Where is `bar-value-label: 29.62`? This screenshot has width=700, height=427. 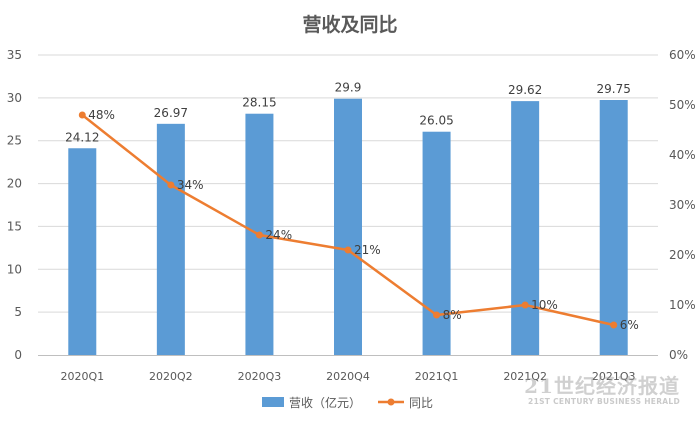 bar-value-label: 29.62 is located at coordinates (525, 90).